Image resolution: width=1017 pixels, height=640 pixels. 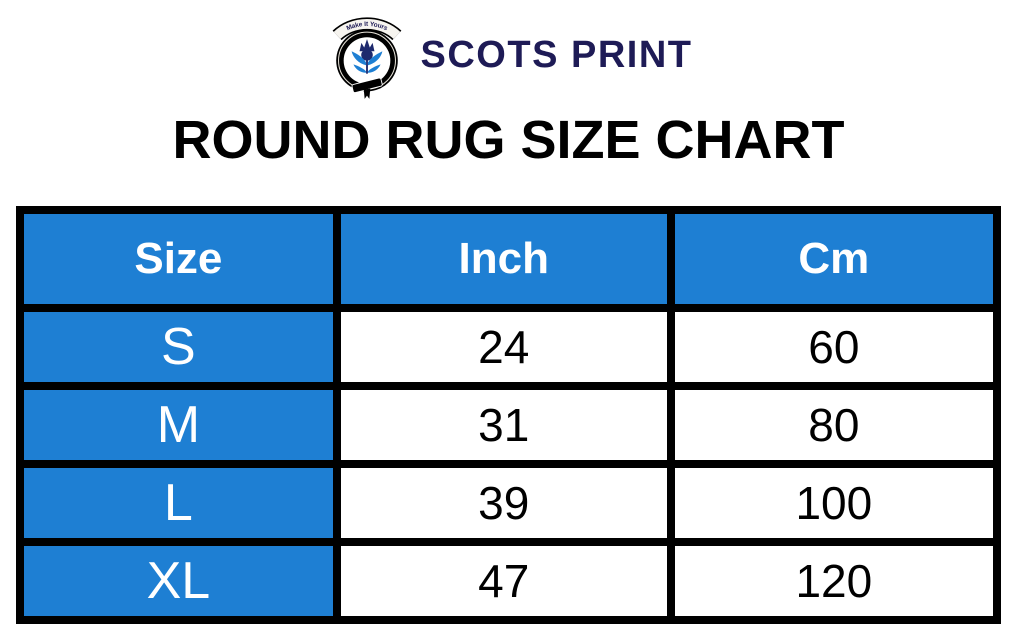 I want to click on table-row-xl: XL 47 120, so click(x=508, y=581).